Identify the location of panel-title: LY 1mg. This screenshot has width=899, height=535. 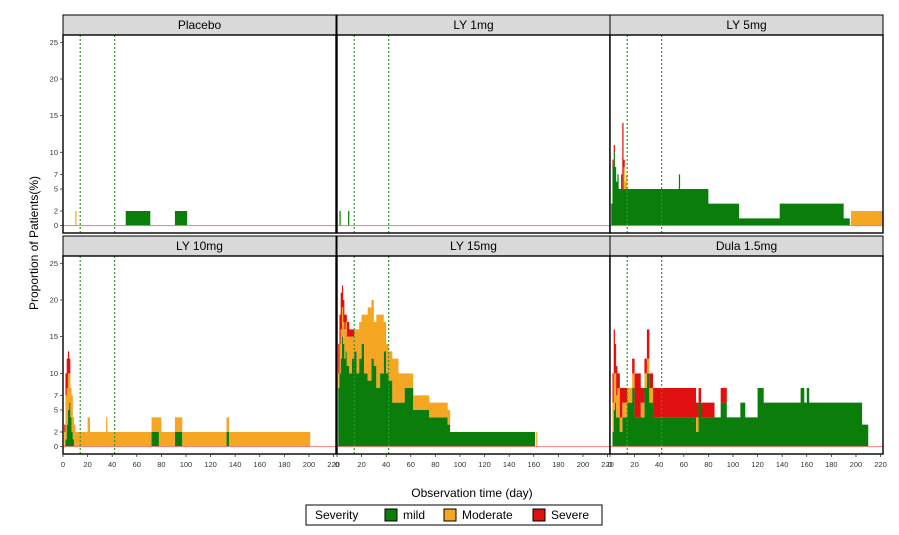
(473, 25).